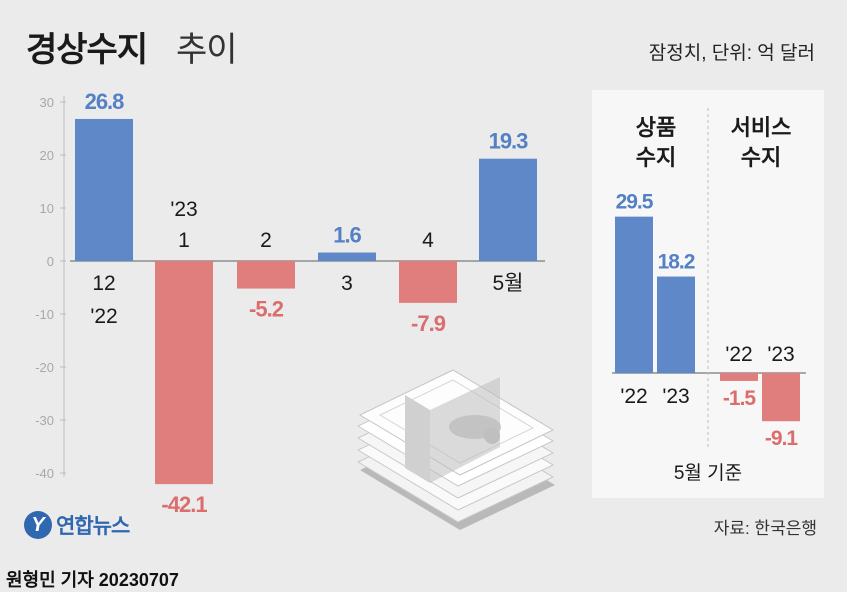  I want to click on x-year-label: '23, so click(183, 209).